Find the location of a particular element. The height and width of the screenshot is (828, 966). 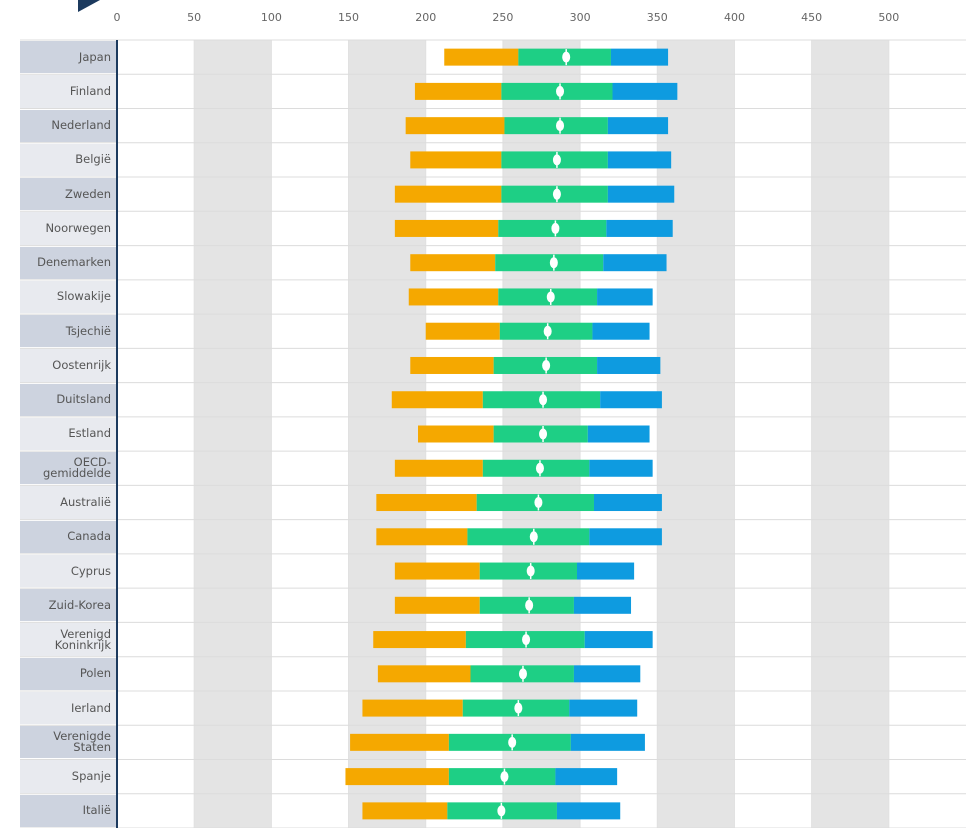

x-tick-label: 400 is located at coordinates (734, 17).